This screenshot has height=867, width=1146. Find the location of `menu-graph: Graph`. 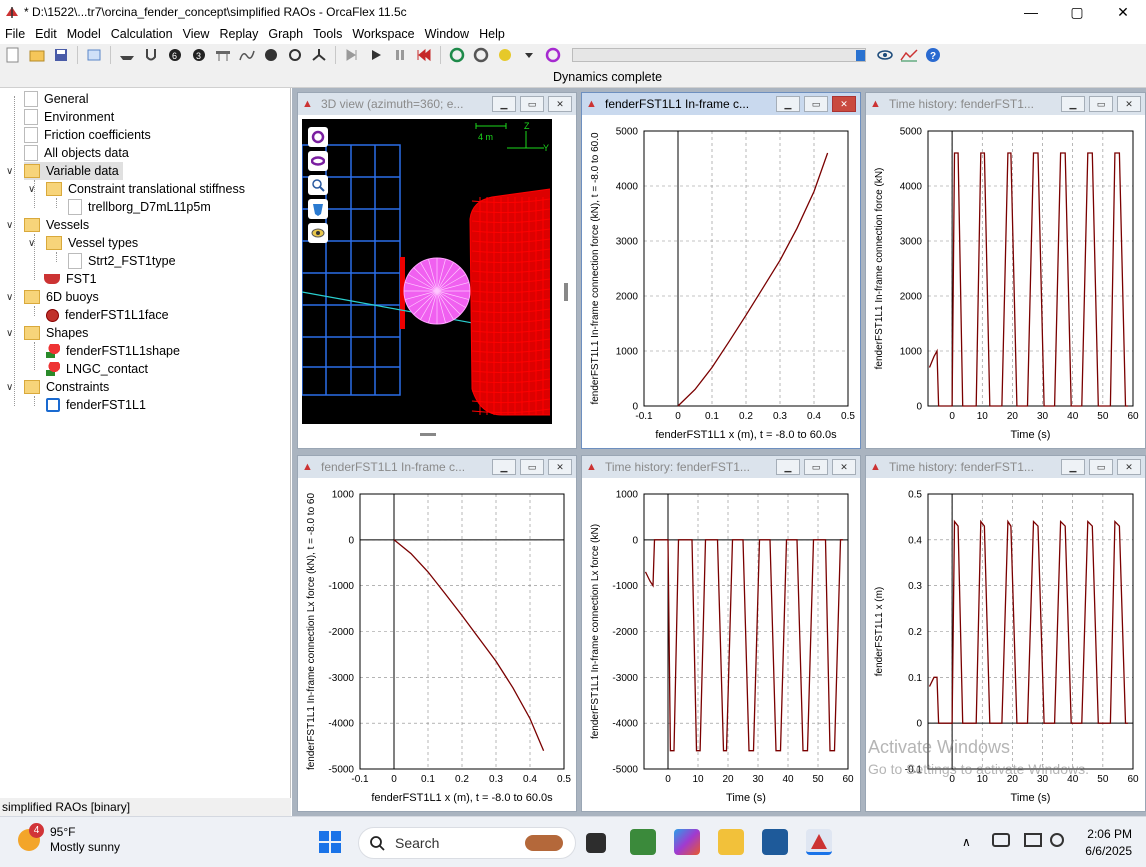

menu-graph: Graph is located at coordinates (286, 34).